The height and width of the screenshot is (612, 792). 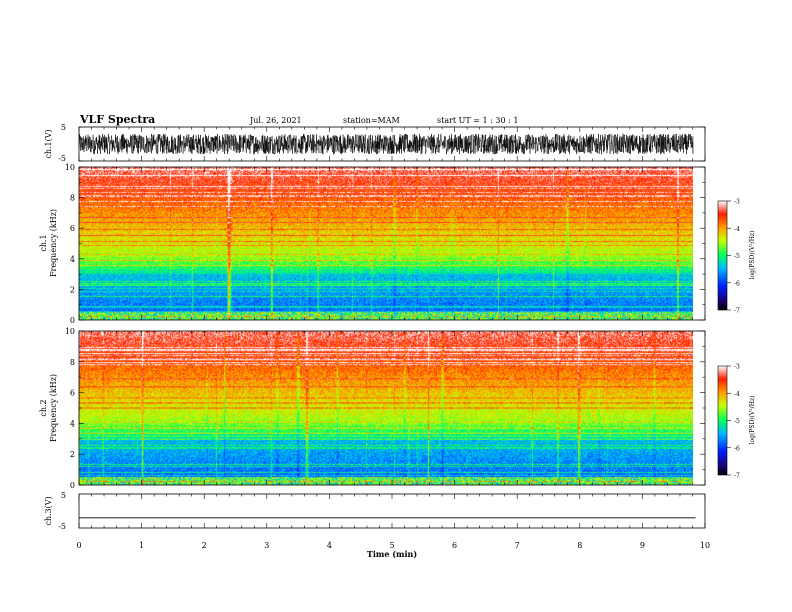 I want to click on ch1-spectrogram-channel-label: ch.1, so click(x=43, y=242).